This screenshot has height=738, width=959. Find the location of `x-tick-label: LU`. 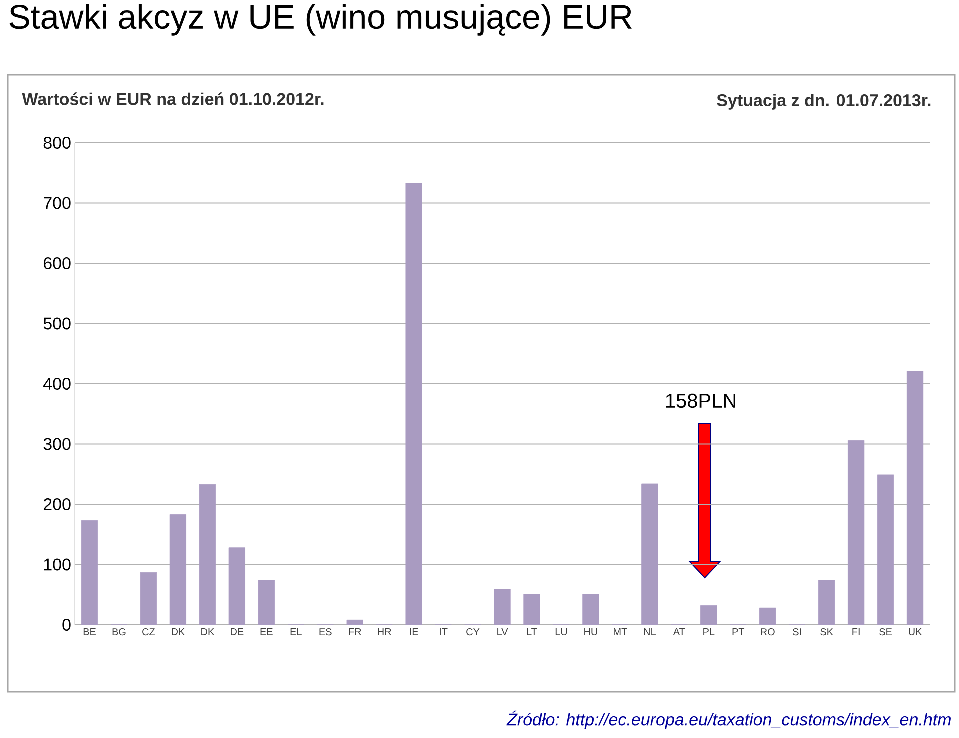

x-tick-label: LU is located at coordinates (562, 632).